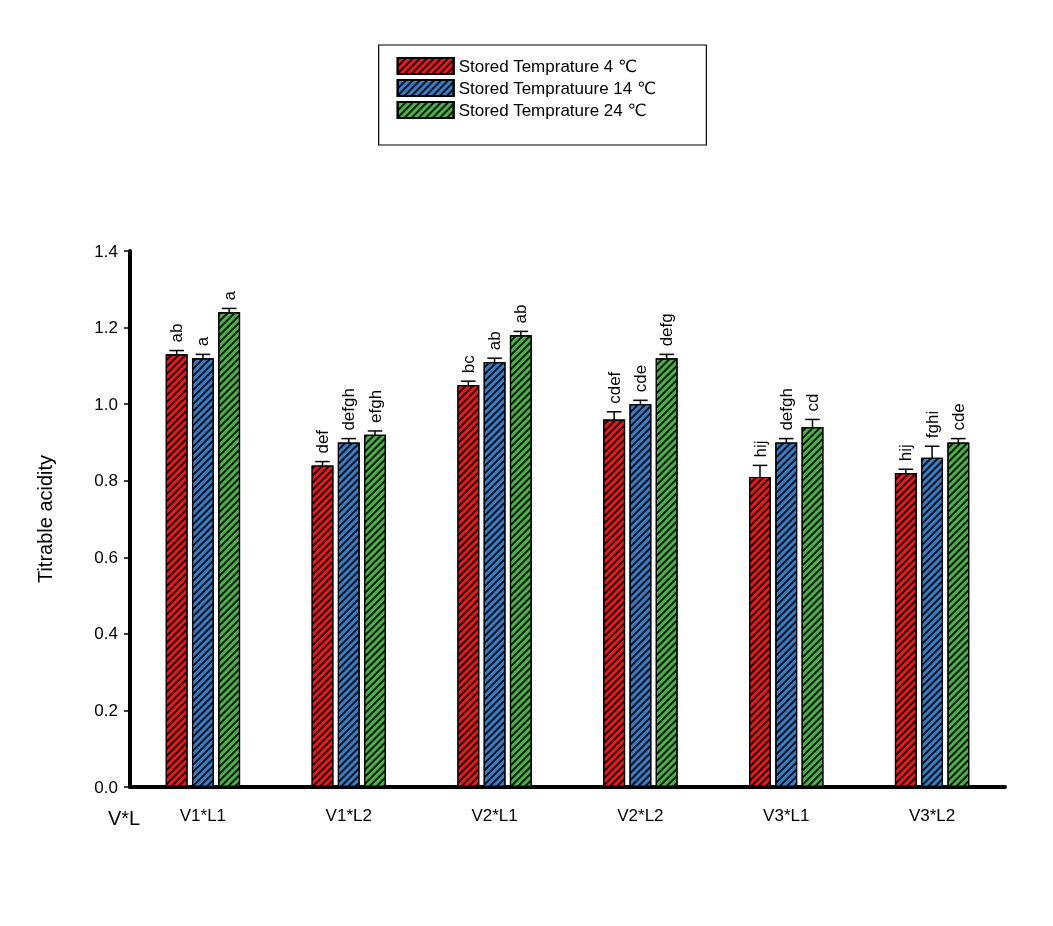 Image resolution: width=1053 pixels, height=926 pixels. What do you see at coordinates (552, 110) in the screenshot?
I see `legend-label: Stored Temprature 24 ℃` at bounding box center [552, 110].